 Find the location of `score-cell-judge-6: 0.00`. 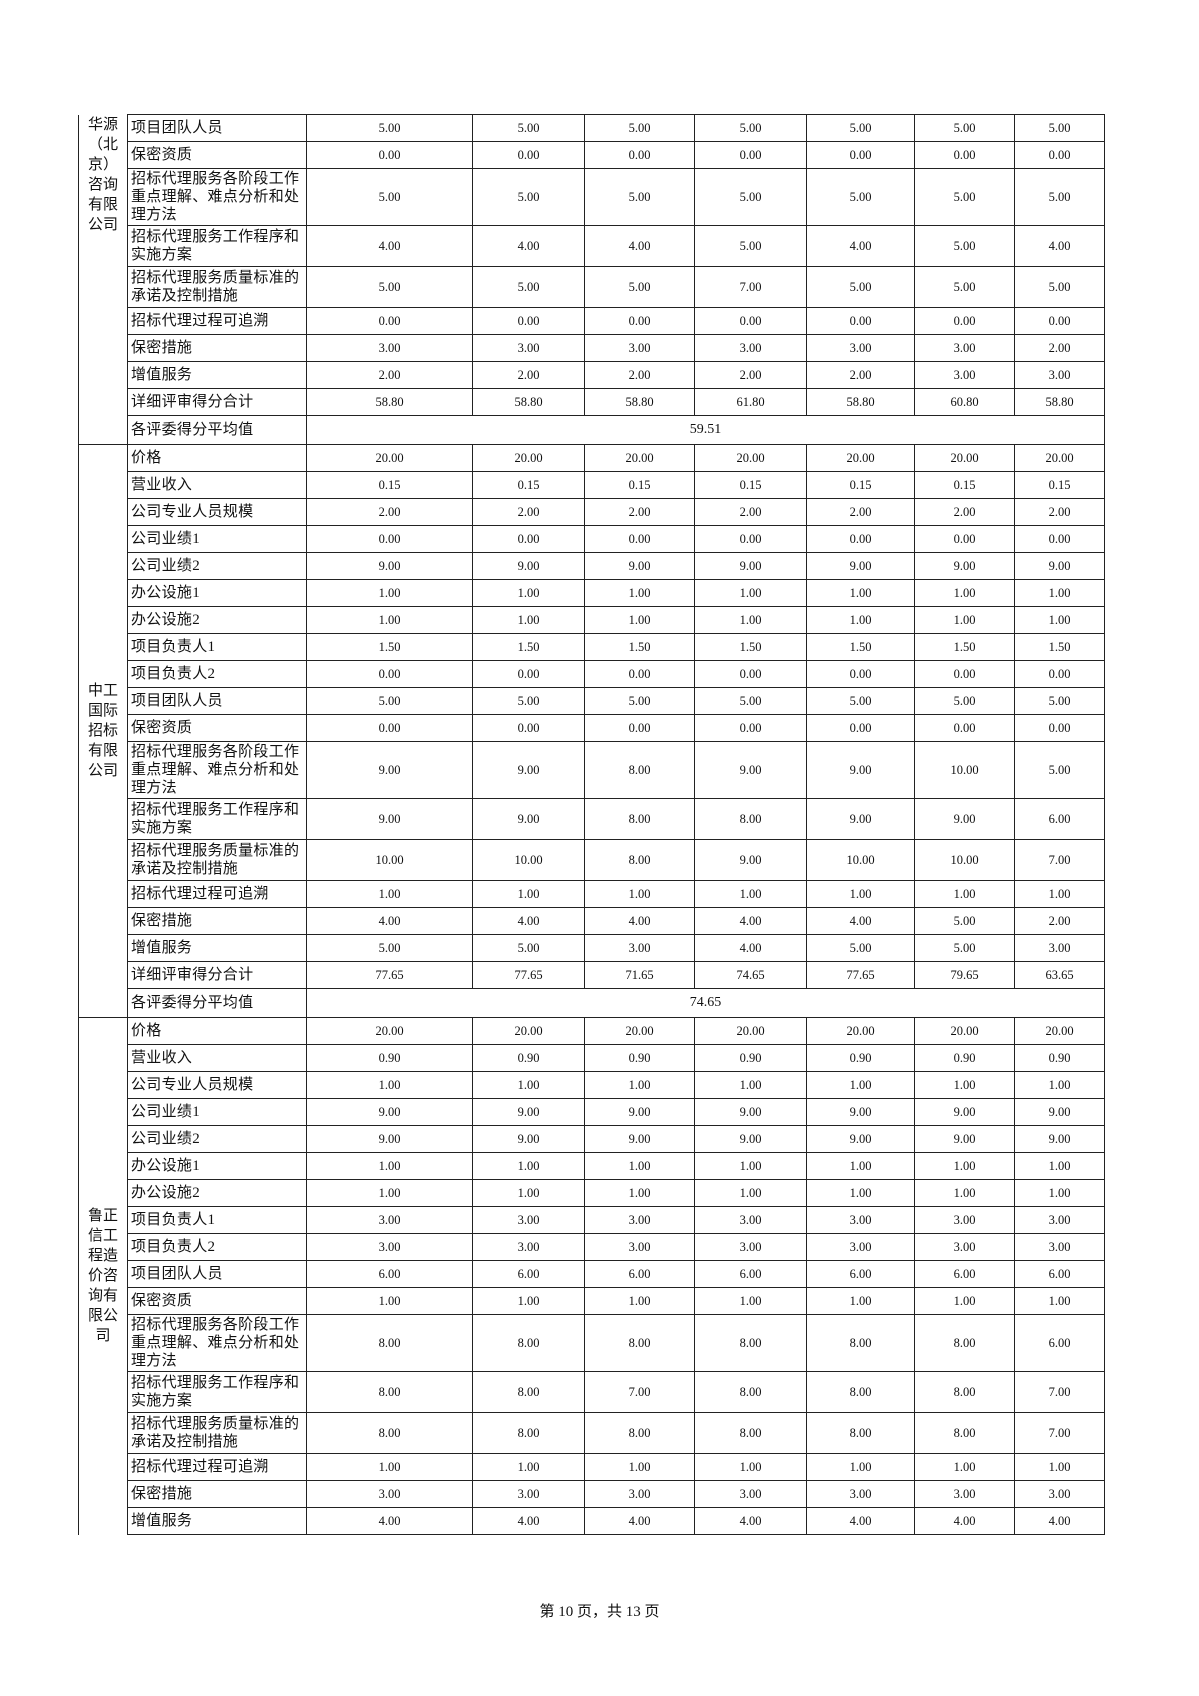

score-cell-judge-6: 0.00 is located at coordinates (964, 155).